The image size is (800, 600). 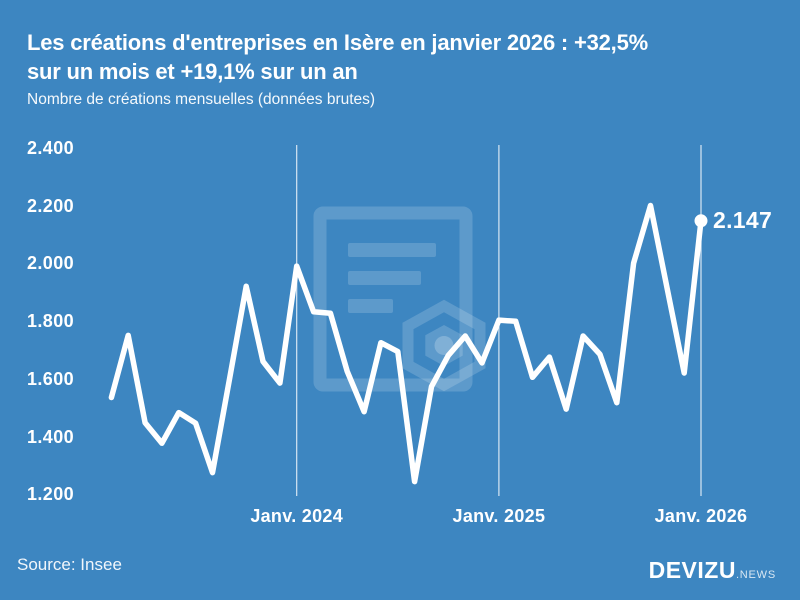 What do you see at coordinates (51, 321) in the screenshot?
I see `y-tick-label: 1.800` at bounding box center [51, 321].